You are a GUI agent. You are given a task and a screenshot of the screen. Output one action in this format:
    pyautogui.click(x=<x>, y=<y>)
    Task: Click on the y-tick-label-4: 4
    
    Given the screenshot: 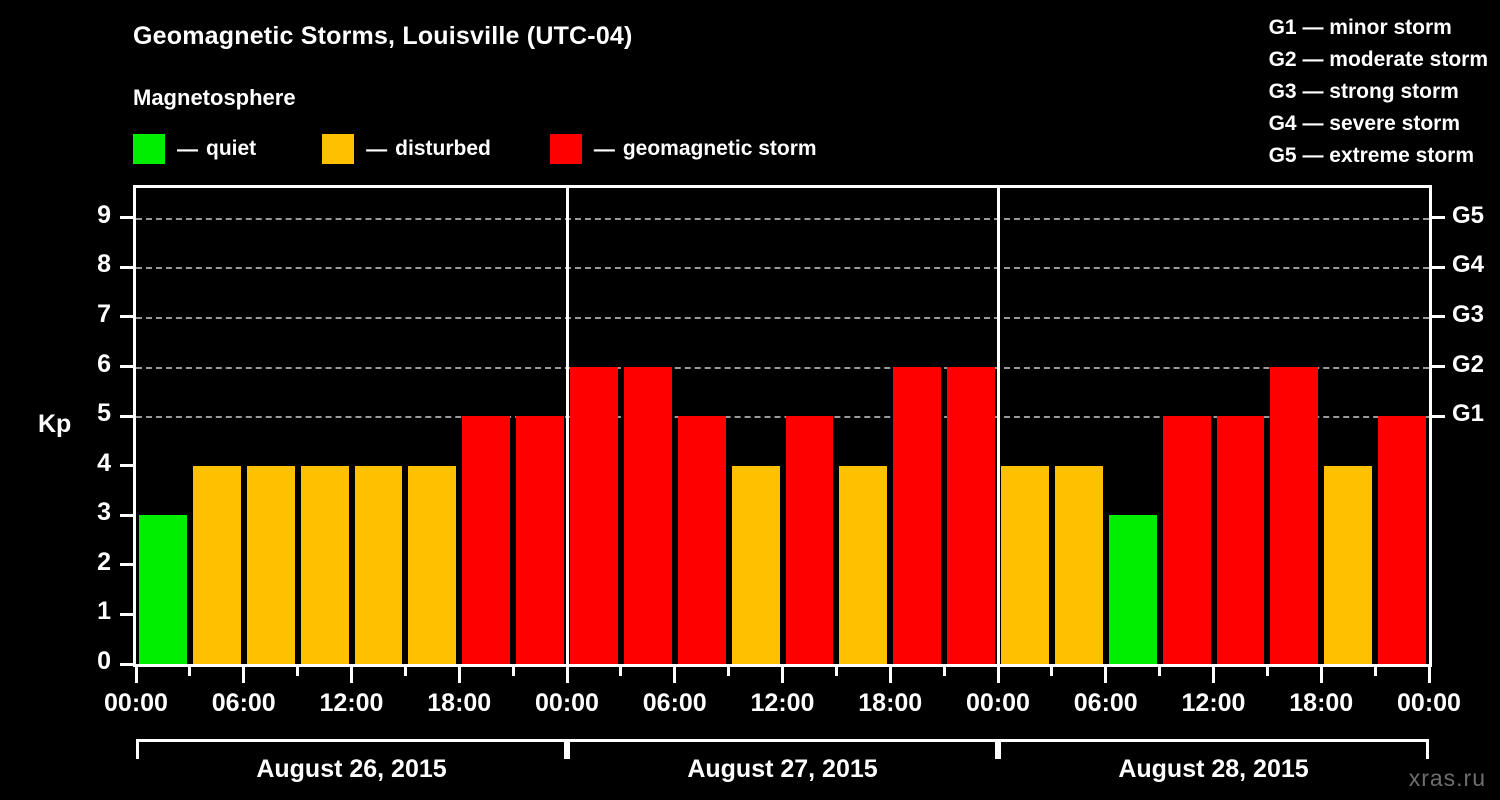 What is the action you would take?
    pyautogui.click(x=104, y=462)
    